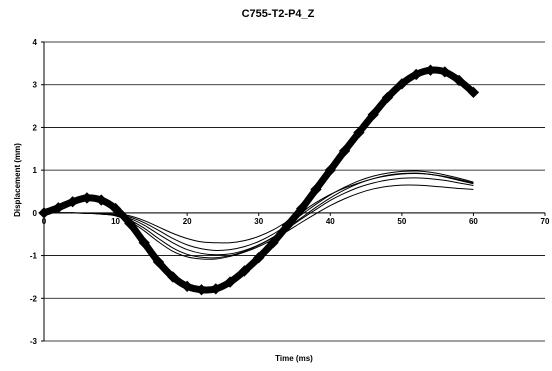 Image resolution: width=552 pixels, height=371 pixels. What do you see at coordinates (34, 256) in the screenshot?
I see `y-tick-label-5: -1` at bounding box center [34, 256].